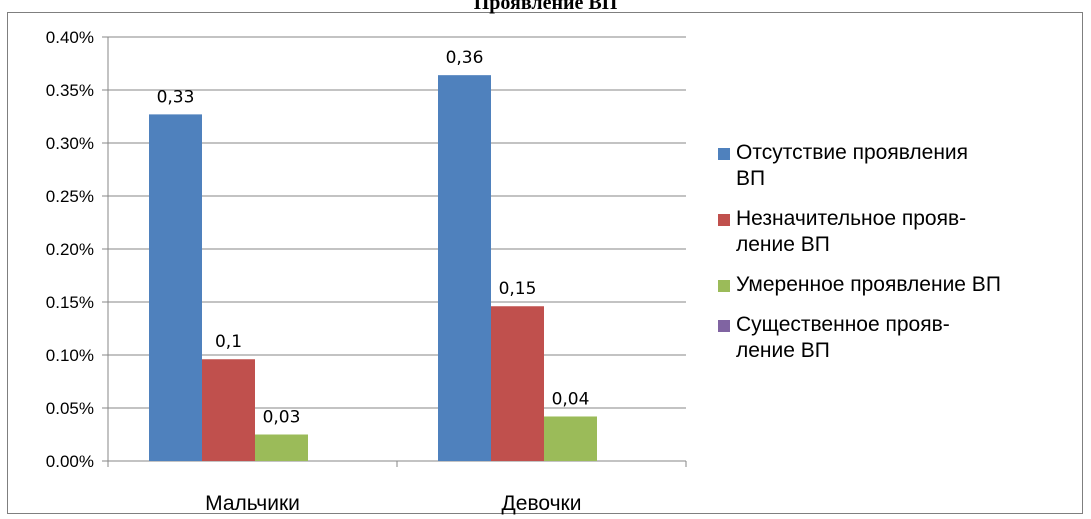 The width and height of the screenshot is (1091, 519). What do you see at coordinates (898, 166) in the screenshot?
I see `legend-item: Отсутствие проявления ВП` at bounding box center [898, 166].